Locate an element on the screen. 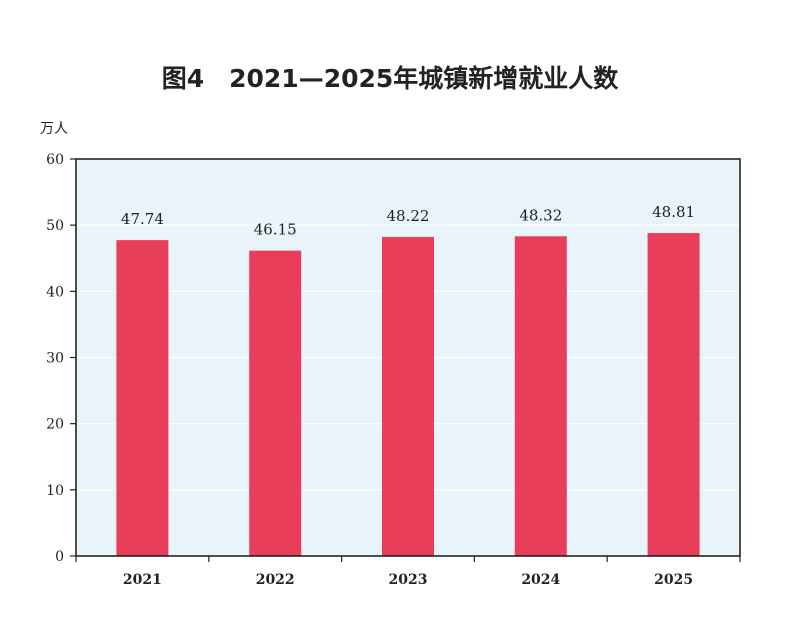  y-tick-label: 40 is located at coordinates (55, 292).